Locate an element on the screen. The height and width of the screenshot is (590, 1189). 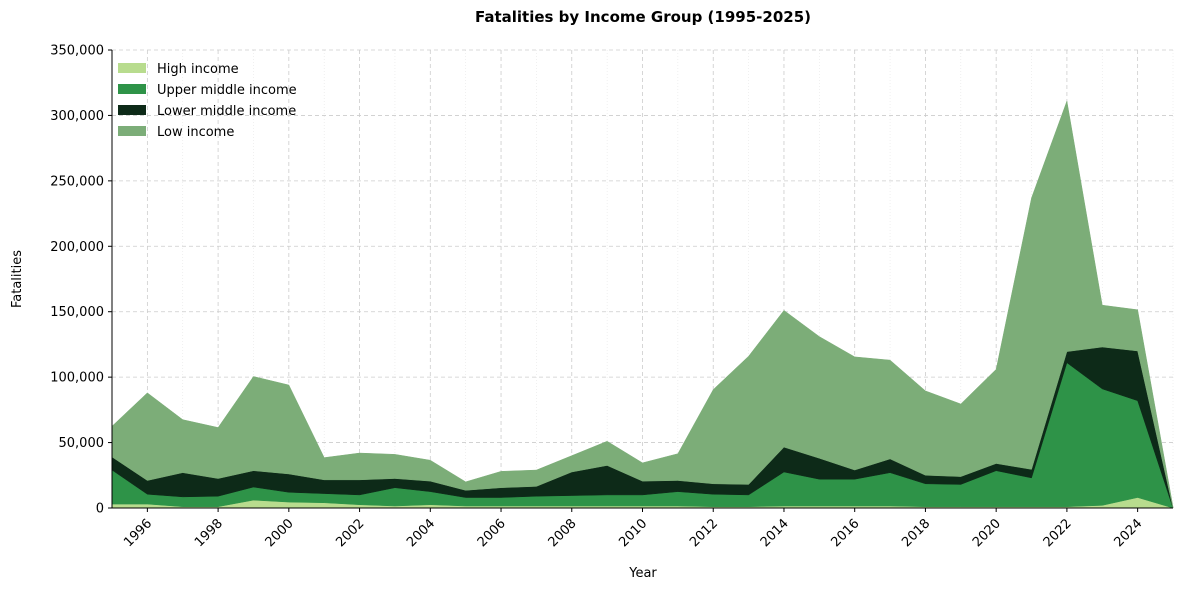
x-tick-label: 2010 is located at coordinates (633, 533).